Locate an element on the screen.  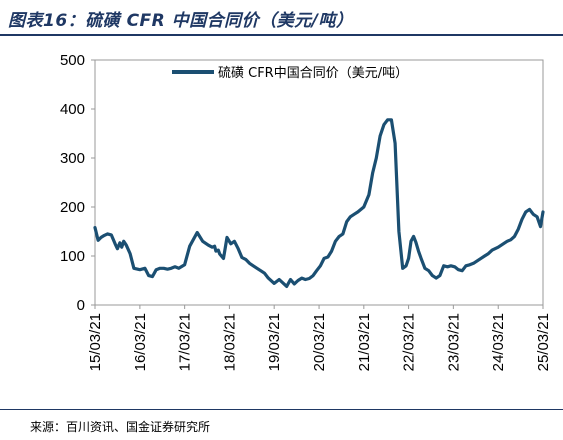
x-tick-label: 20/03/21 is located at coordinates (319, 342).